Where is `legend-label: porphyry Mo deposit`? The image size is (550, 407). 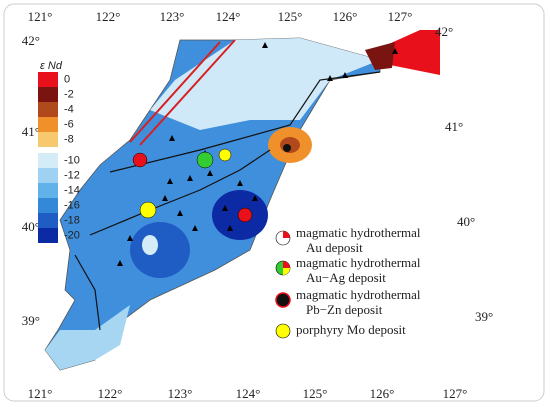 legend-label: porphyry Mo deposit is located at coordinates (351, 329).